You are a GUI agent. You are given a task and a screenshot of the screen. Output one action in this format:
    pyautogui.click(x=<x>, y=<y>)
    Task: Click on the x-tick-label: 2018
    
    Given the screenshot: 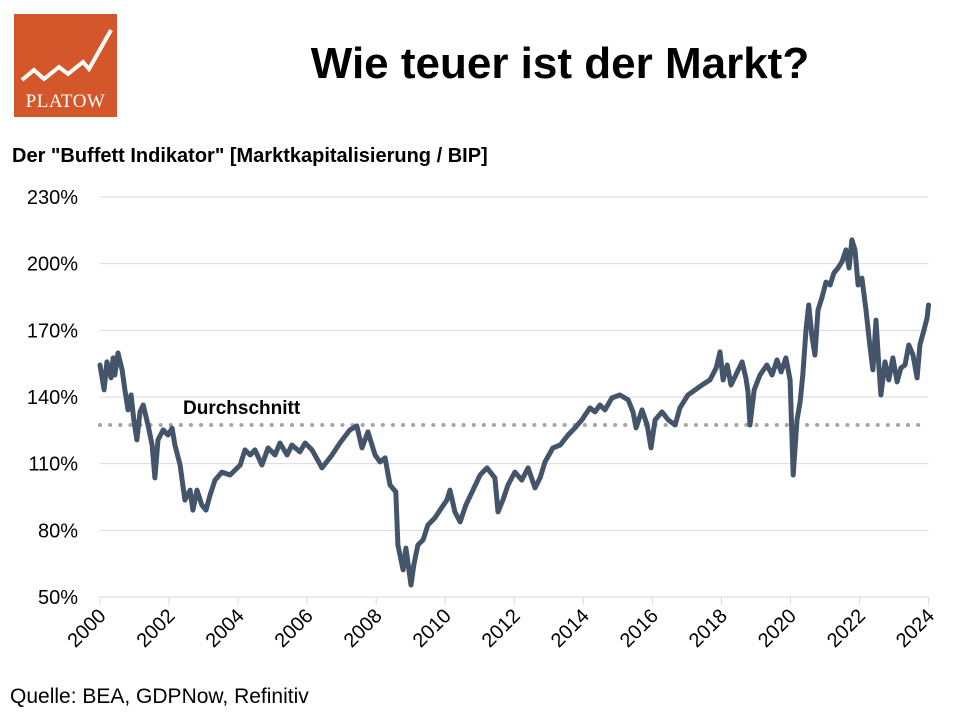 What is the action you would take?
    pyautogui.click(x=708, y=628)
    